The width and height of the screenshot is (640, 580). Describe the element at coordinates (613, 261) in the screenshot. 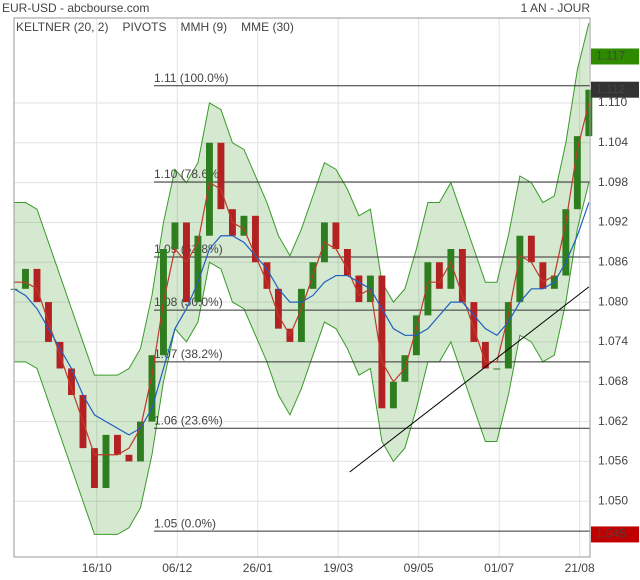

I see `y-tick-label: 1.086` at that location.